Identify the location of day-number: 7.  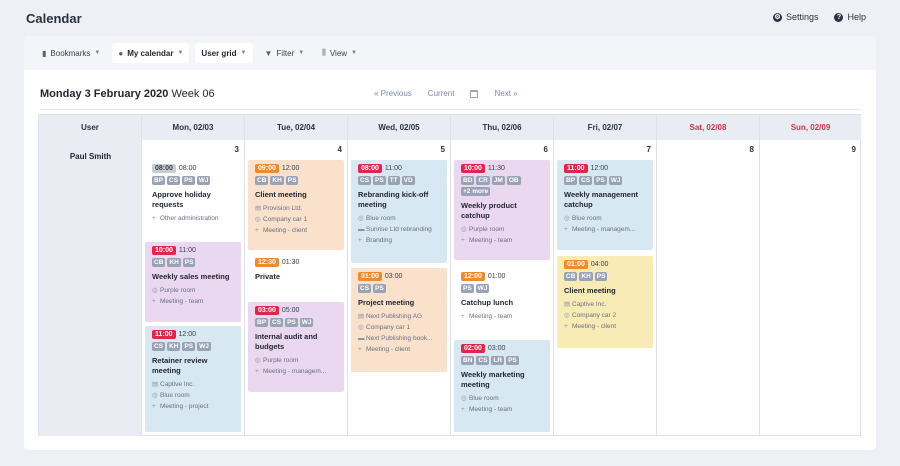
(648, 149).